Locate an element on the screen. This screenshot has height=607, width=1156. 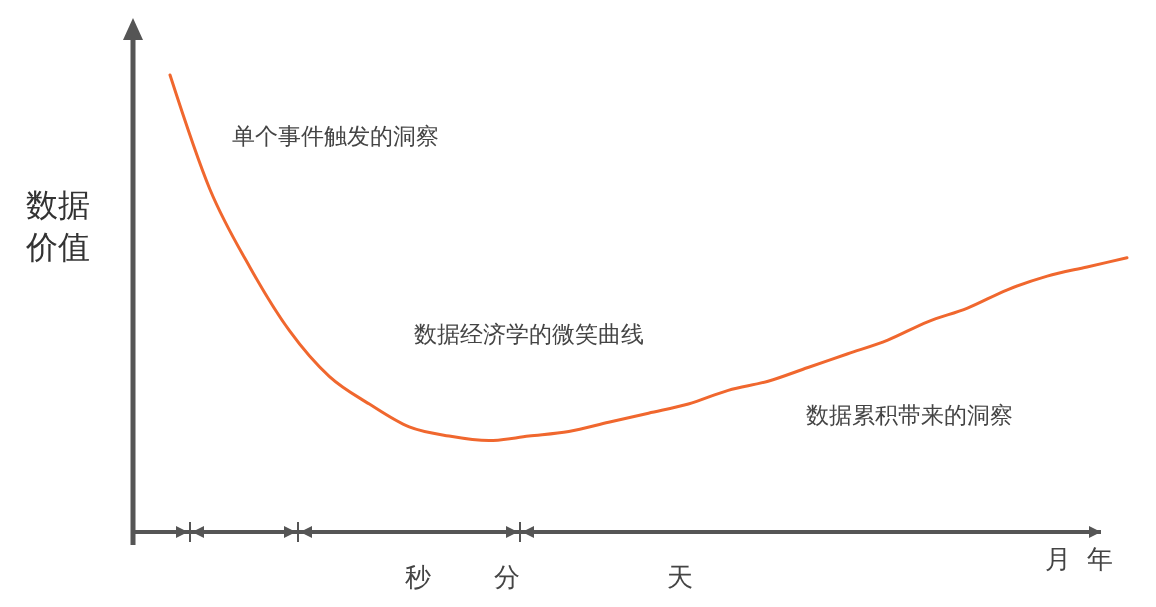
text: 月 is located at coordinates (1058, 559).